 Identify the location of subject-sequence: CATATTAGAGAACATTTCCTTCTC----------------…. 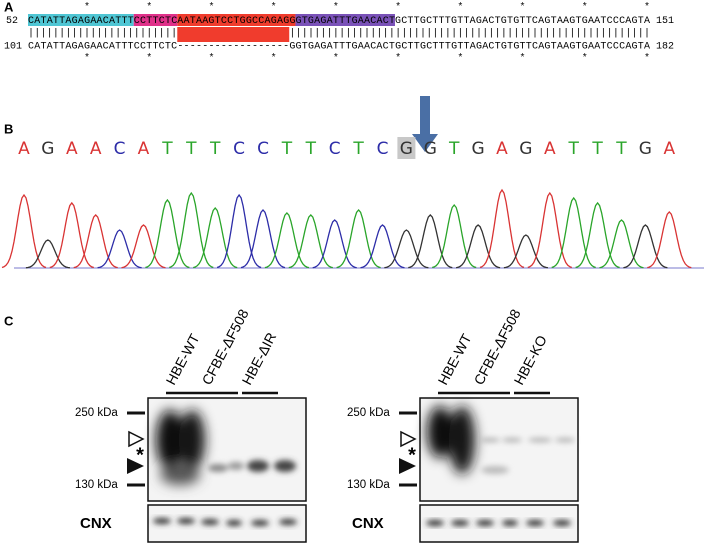
(339, 47).